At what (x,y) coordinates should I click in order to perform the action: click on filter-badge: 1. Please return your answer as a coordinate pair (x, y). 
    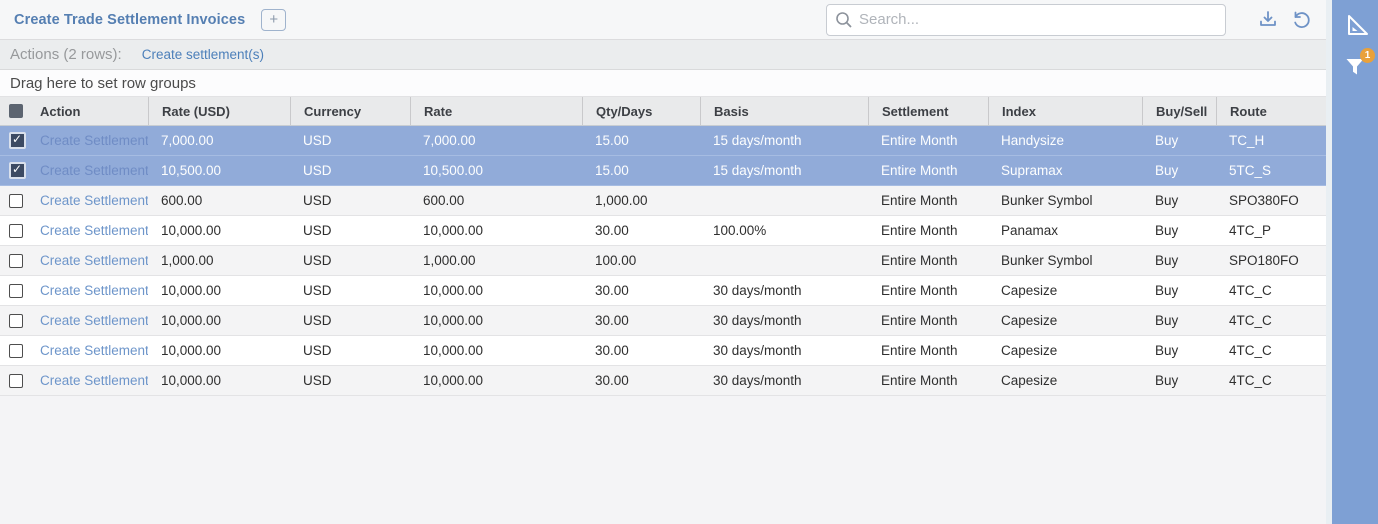
    Looking at the image, I should click on (1367, 55).